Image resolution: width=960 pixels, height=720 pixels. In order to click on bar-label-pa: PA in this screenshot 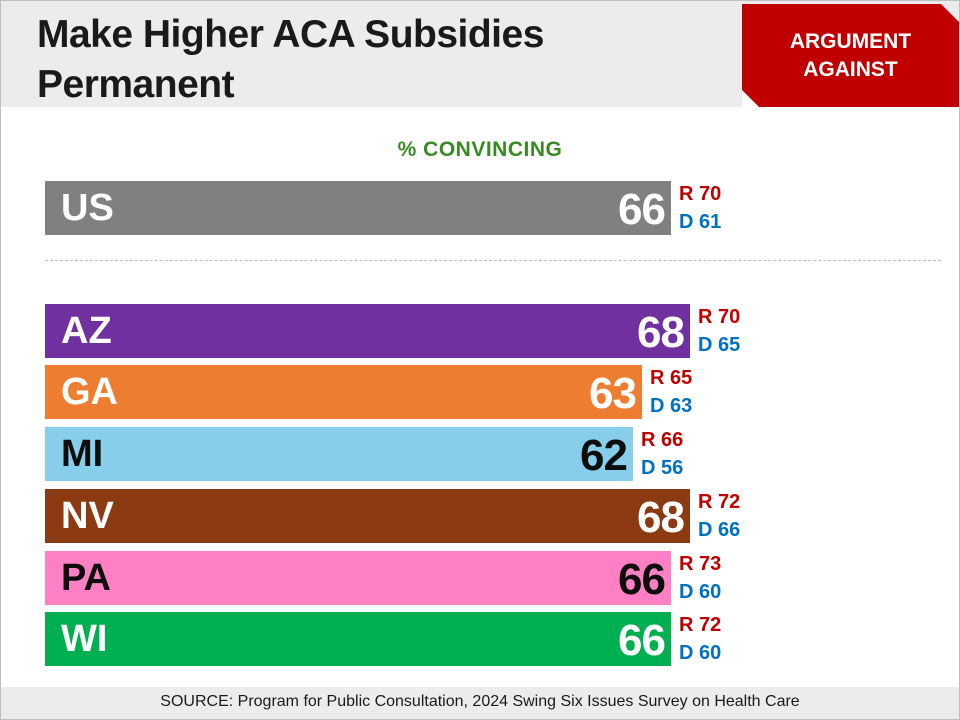, I will do `click(86, 578)`.